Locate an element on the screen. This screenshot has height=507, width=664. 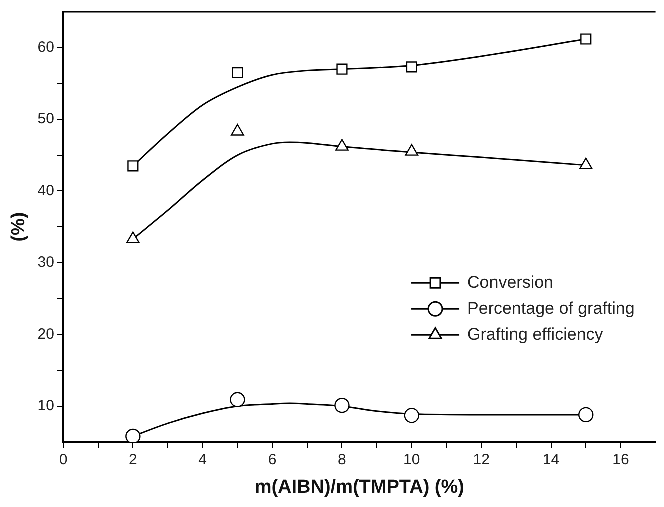
y-tick-label: 40 is located at coordinates (46, 191).